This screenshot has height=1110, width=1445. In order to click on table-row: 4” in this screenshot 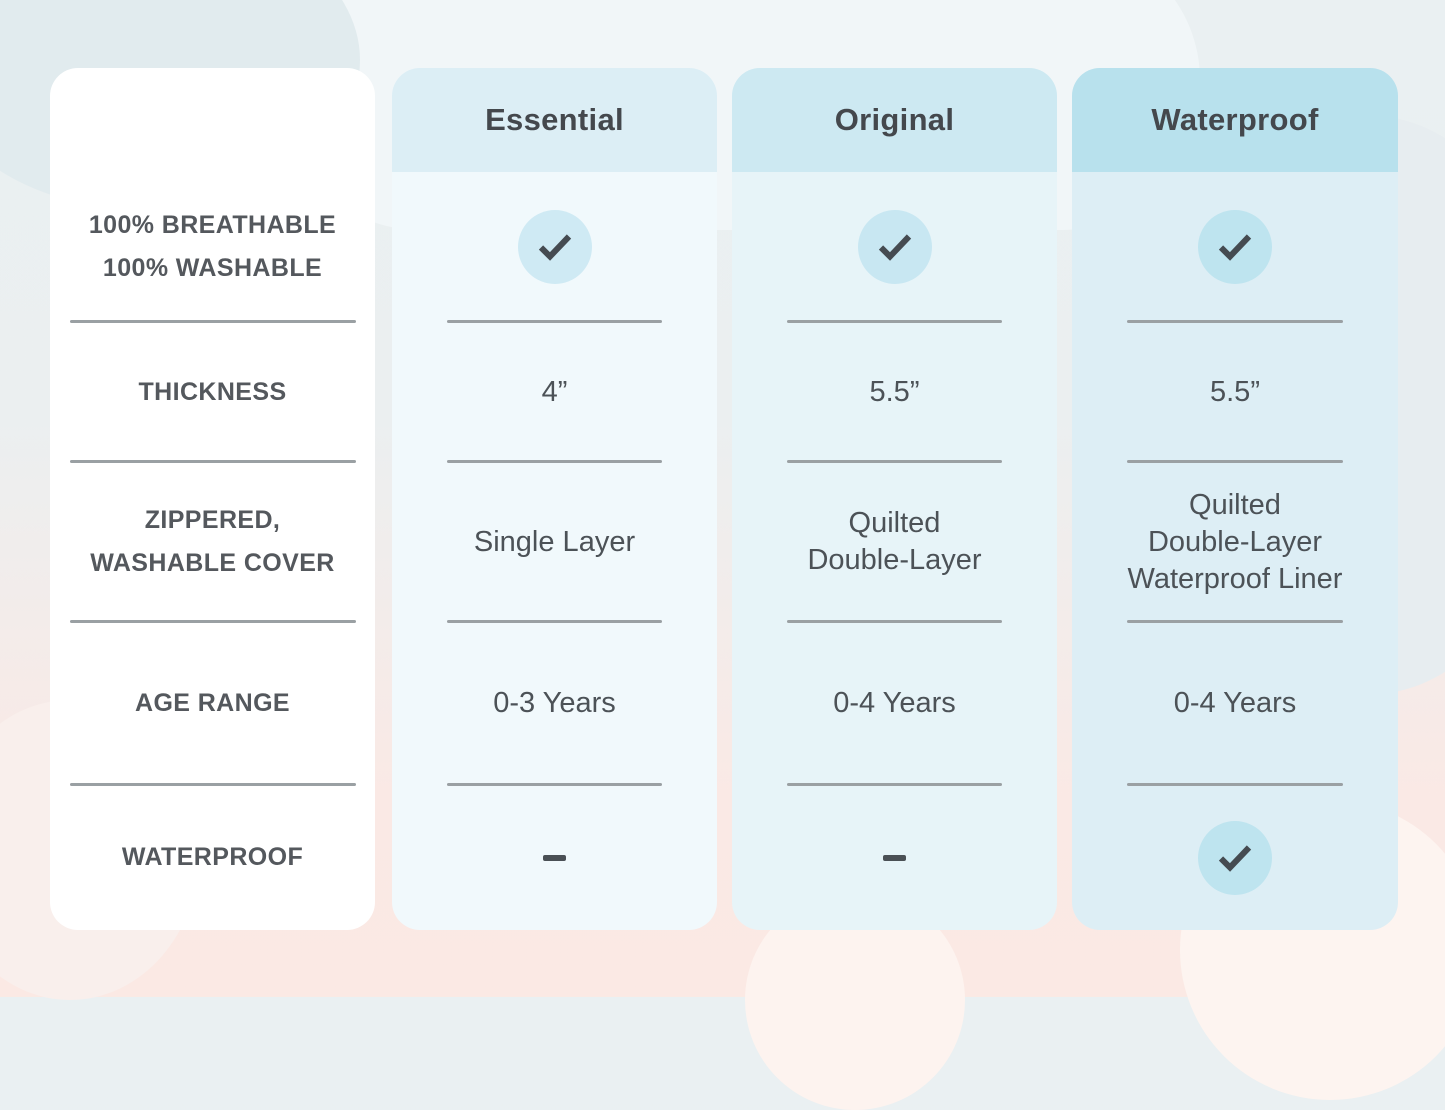, I will do `click(554, 392)`.